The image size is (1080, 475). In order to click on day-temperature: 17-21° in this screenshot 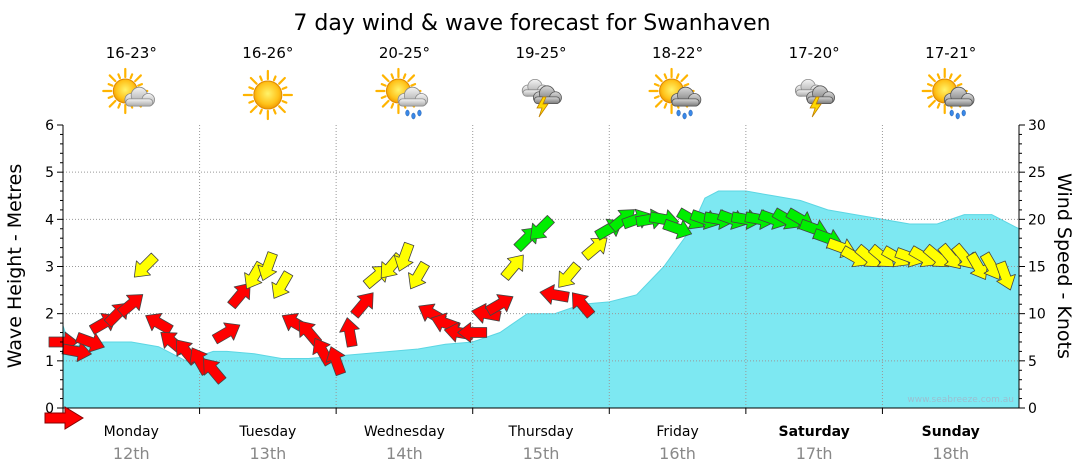, I will do `click(950, 53)`.